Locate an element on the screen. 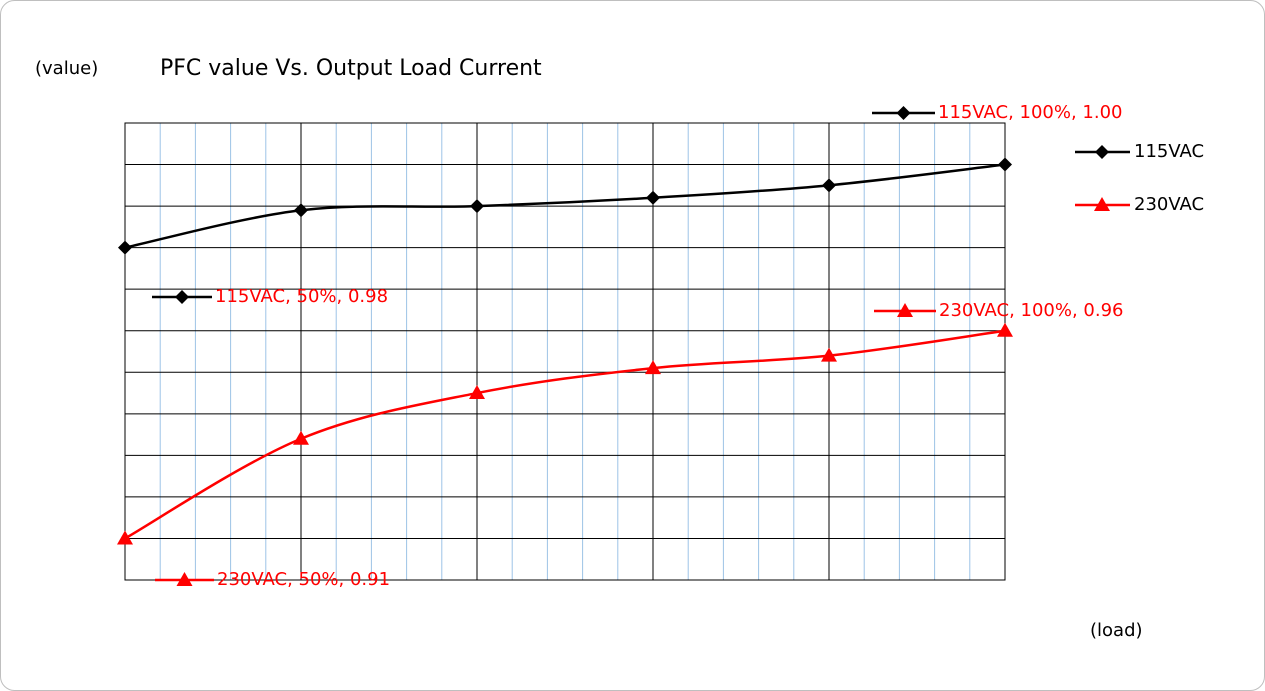 This screenshot has height=691, width=1265. x-axis-label: (load) is located at coordinates (1116, 630).